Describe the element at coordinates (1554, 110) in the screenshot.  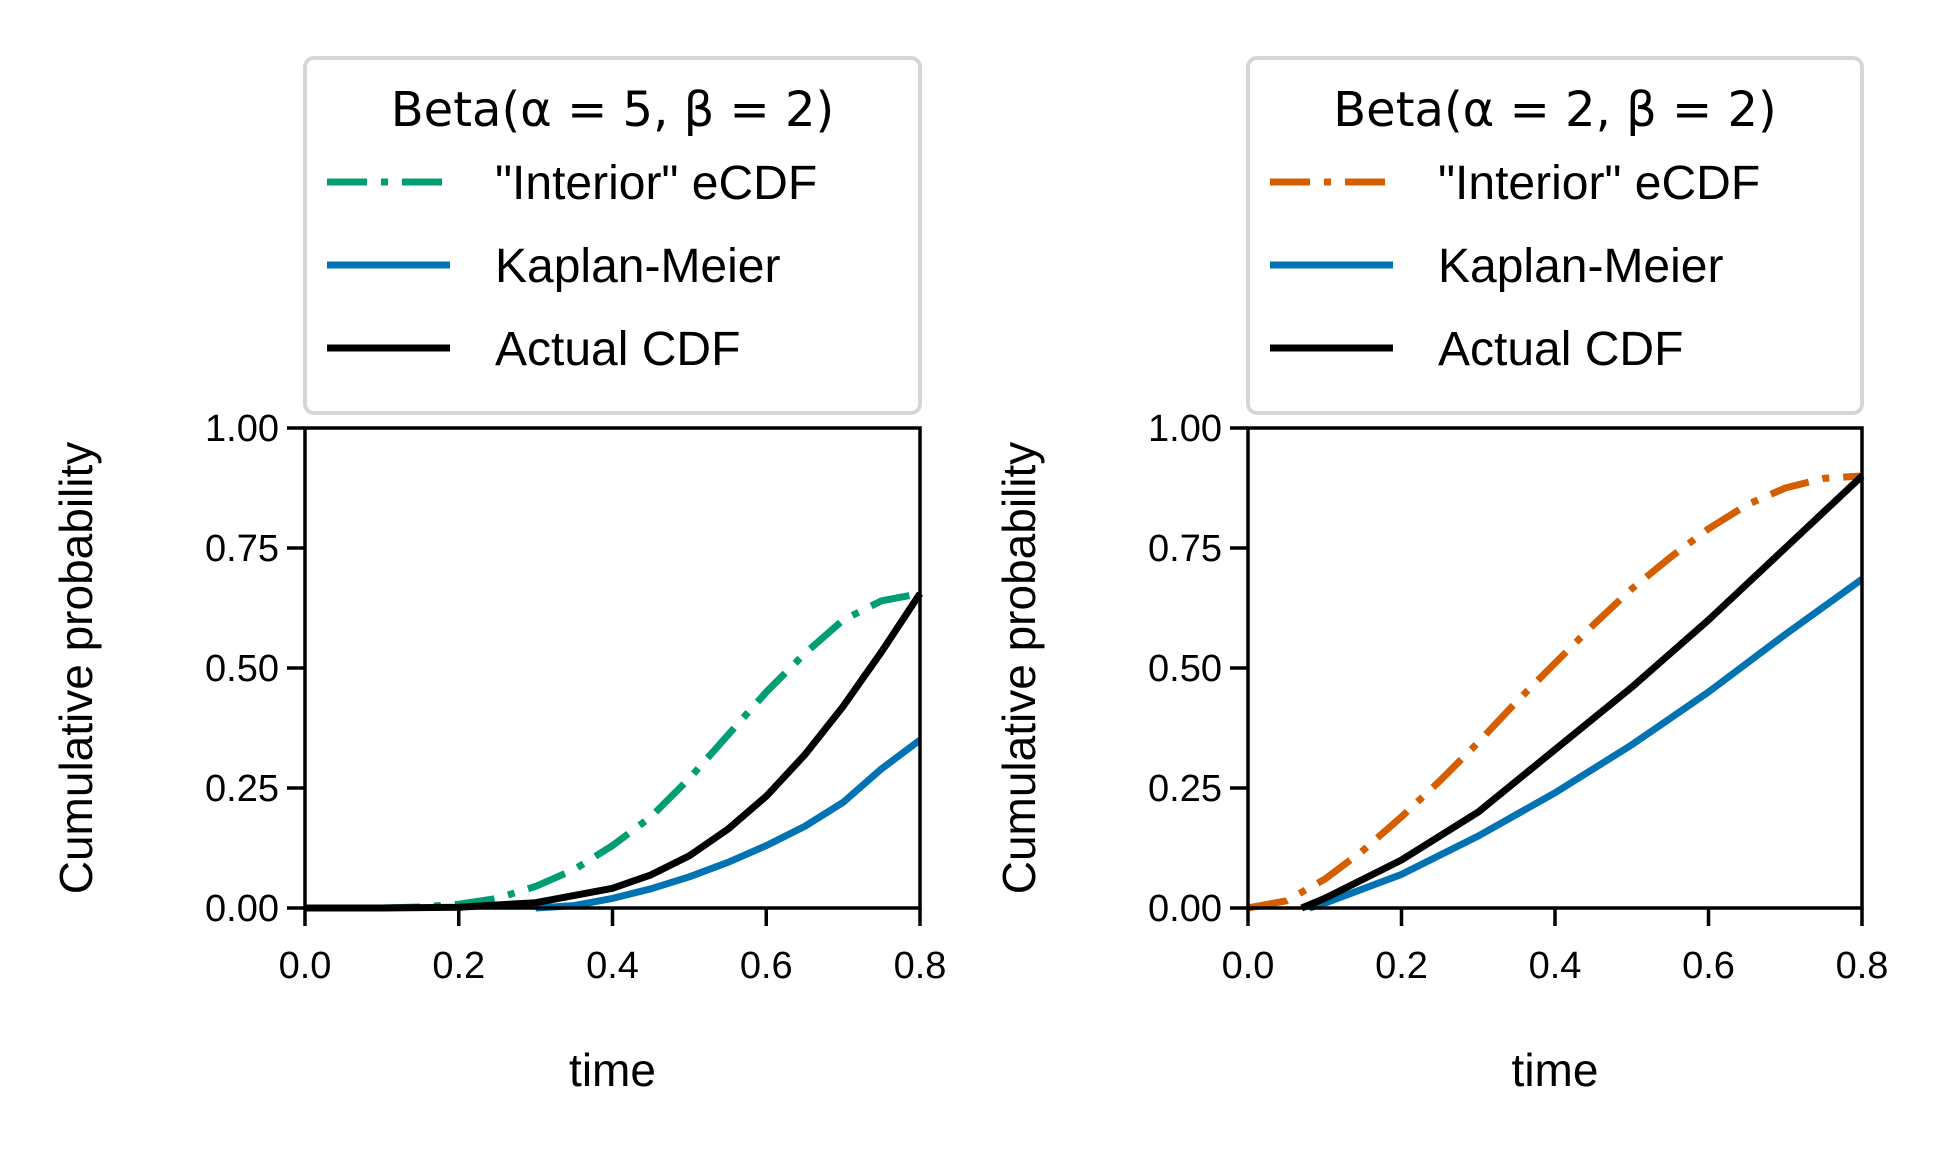
I see `legend-title: Beta(α = 2, β = 2)` at that location.